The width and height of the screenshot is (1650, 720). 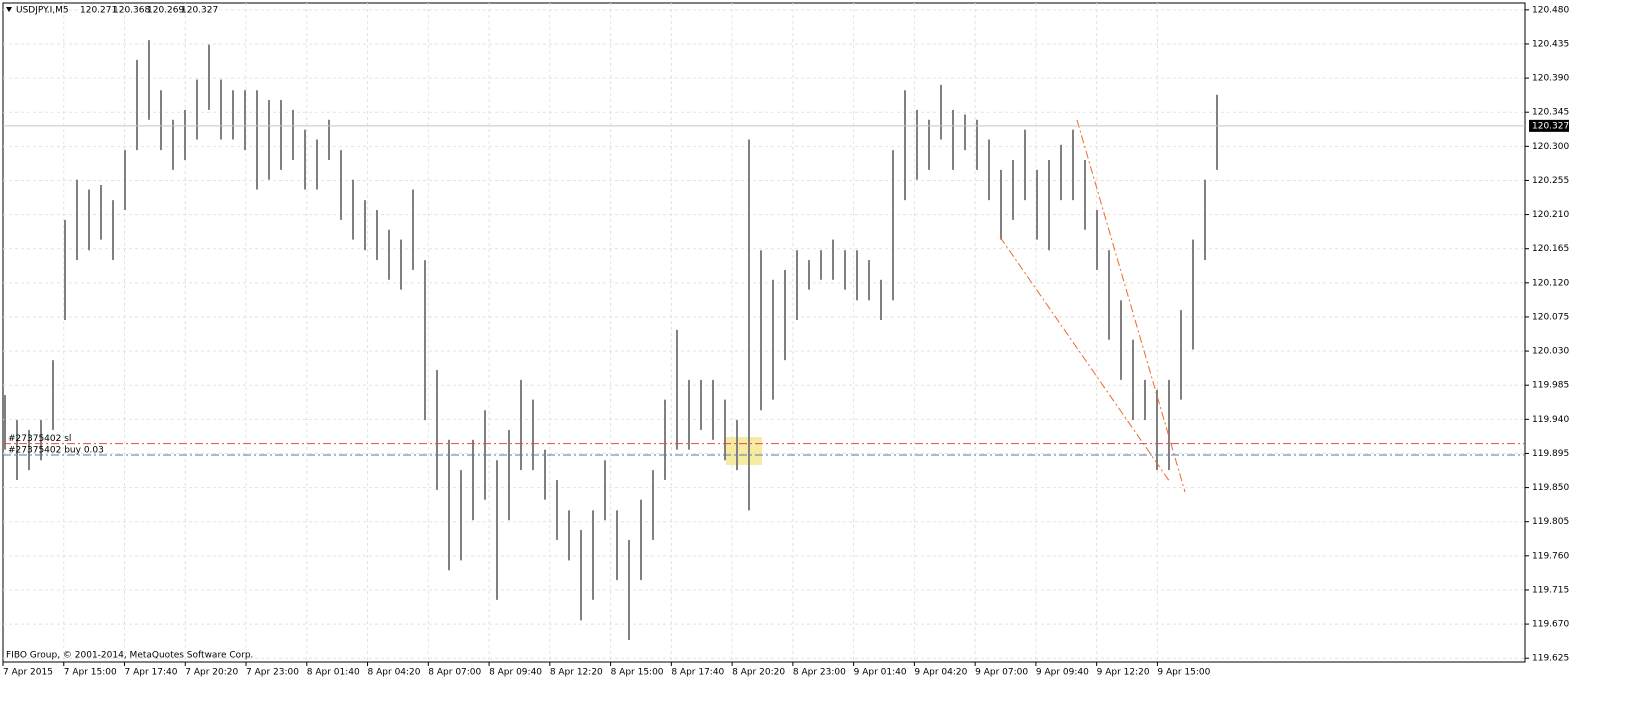 What do you see at coordinates (1001, 673) in the screenshot?
I see `x-tick-label: 9 Apr 07:00` at bounding box center [1001, 673].